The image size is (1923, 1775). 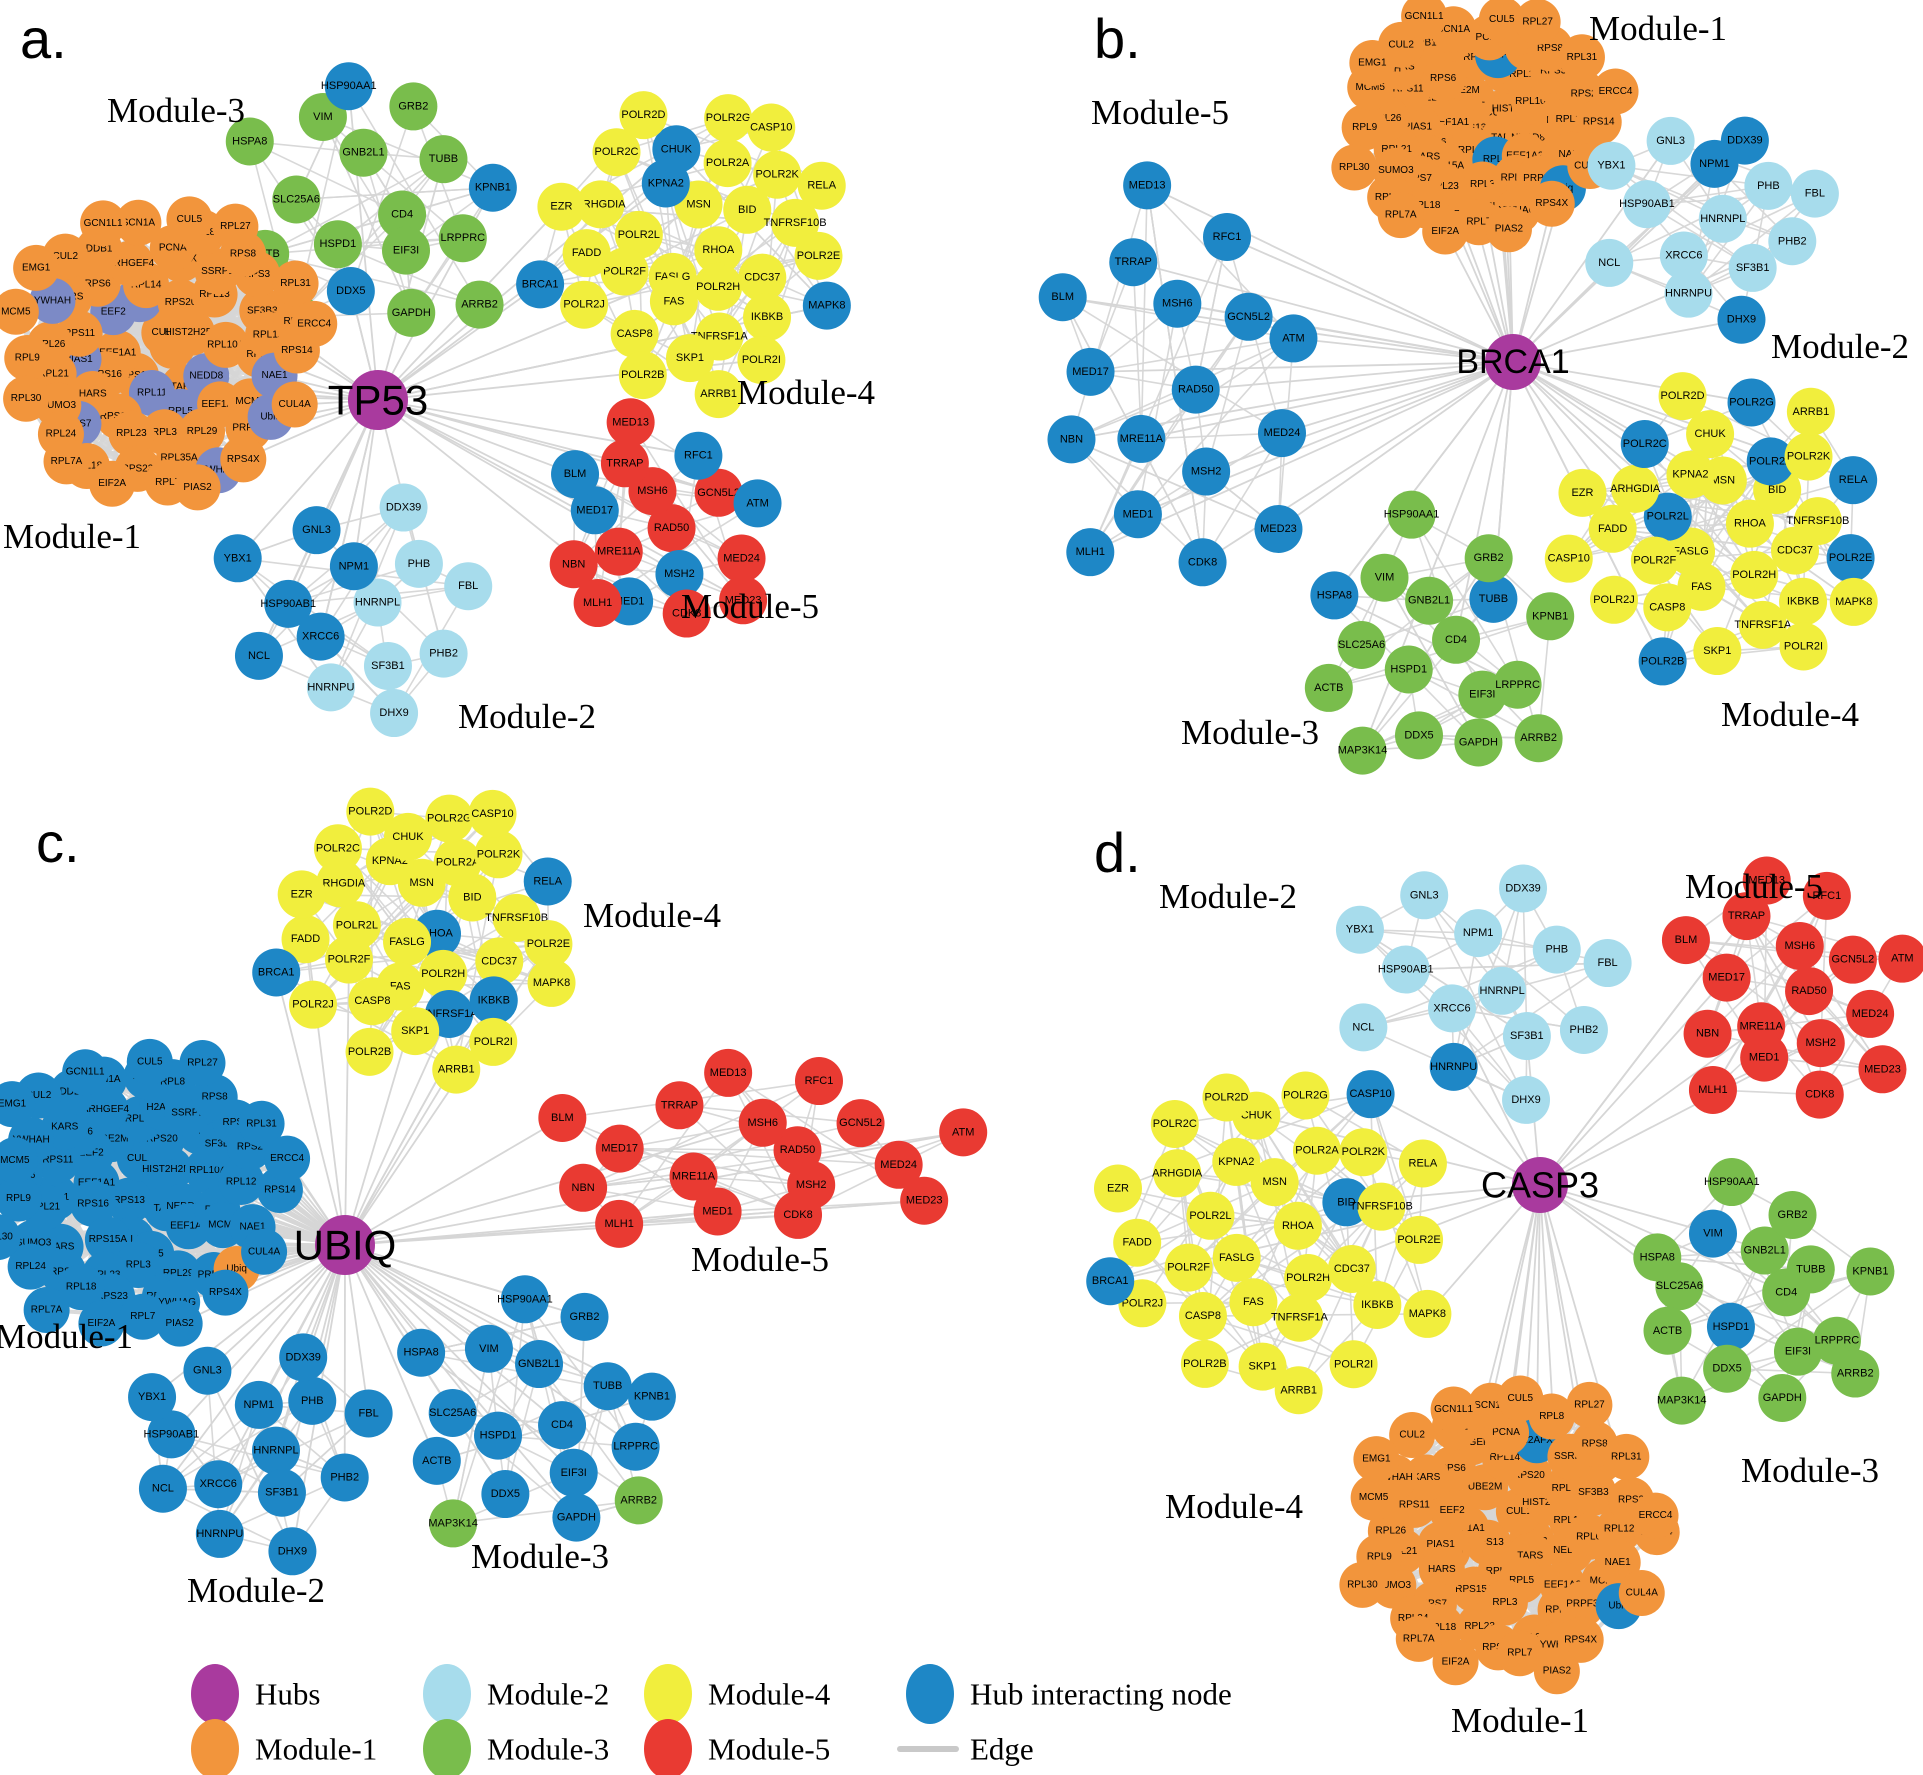 I want to click on node-POLR2B: POLR2B, so click(x=369, y=1051).